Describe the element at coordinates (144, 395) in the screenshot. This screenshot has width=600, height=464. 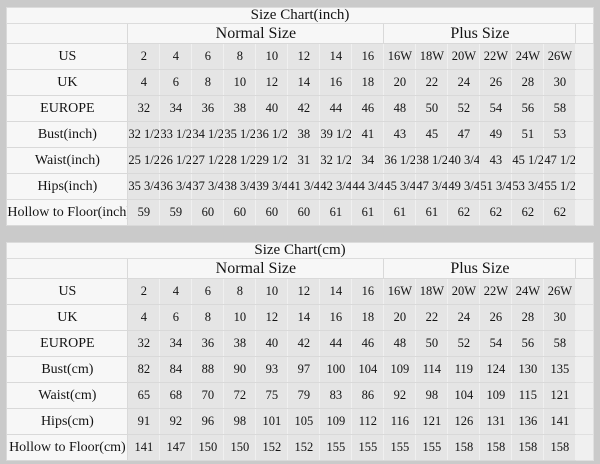
I see `size-value-cell: 65` at that location.